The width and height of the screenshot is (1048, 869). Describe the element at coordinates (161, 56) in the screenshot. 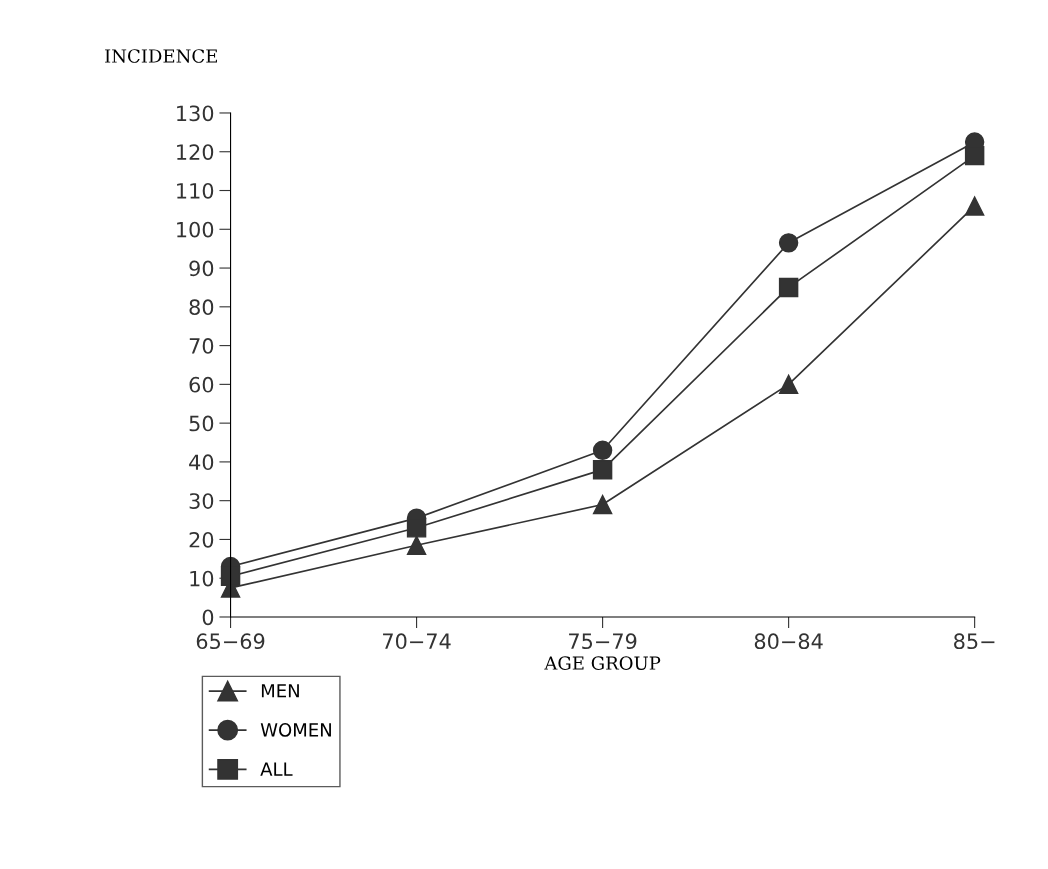

I see `y-axis-title: INCIDENCE` at that location.